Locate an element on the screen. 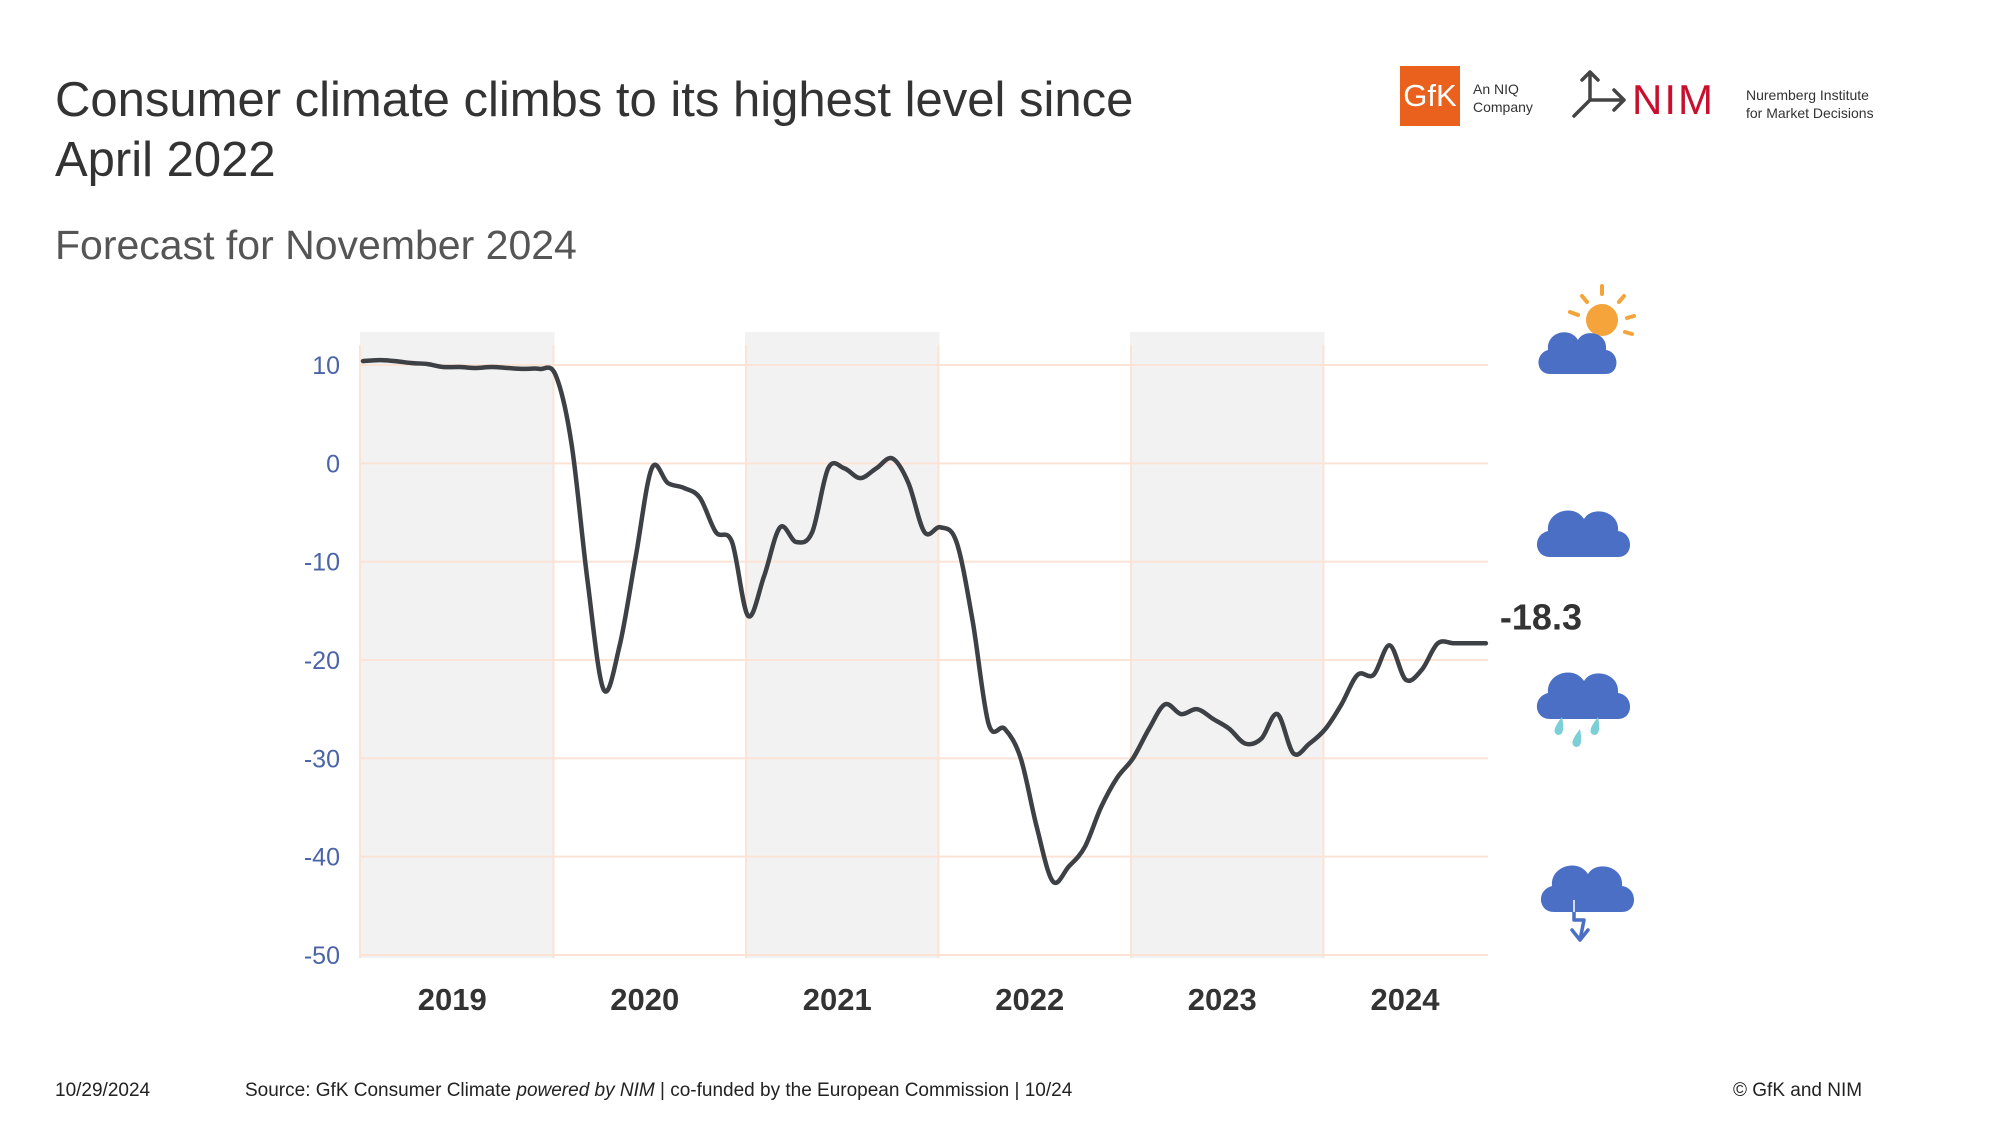  gfk-caption-line-1: An NIQ is located at coordinates (1496, 89).